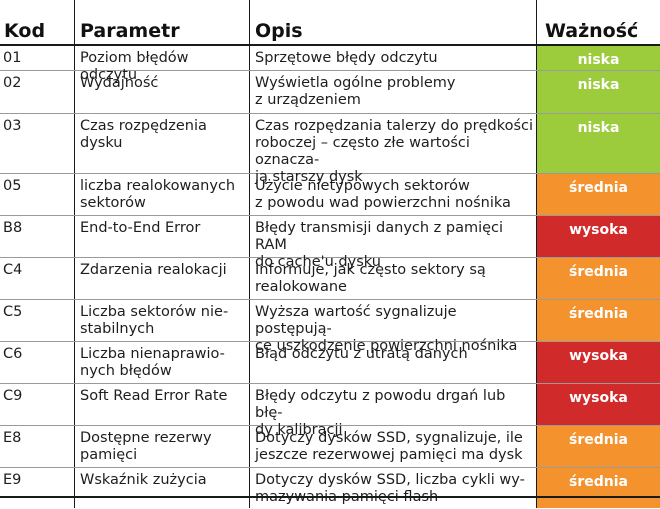 The height and width of the screenshot is (509, 660). I want to click on cell-parameter: Zdarzenia realokacji, so click(161, 278).